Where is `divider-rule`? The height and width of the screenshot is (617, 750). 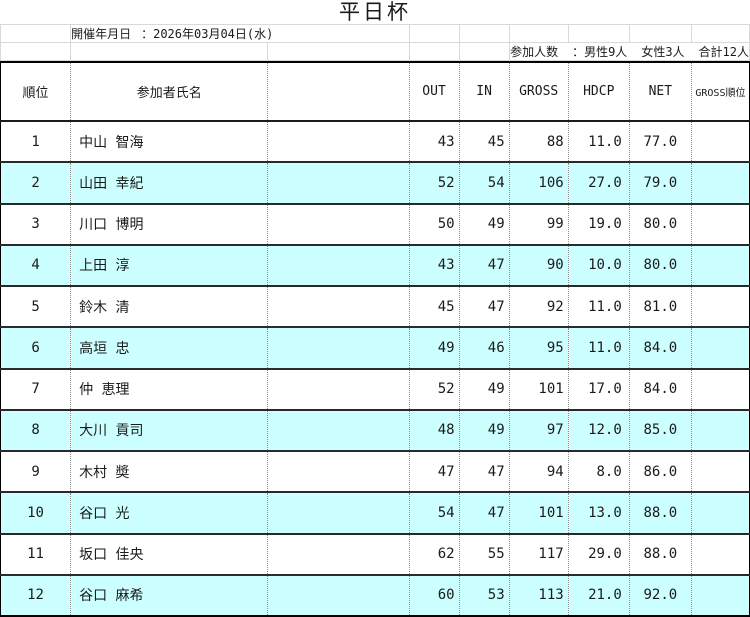
divider-rule is located at coordinates (375, 62).